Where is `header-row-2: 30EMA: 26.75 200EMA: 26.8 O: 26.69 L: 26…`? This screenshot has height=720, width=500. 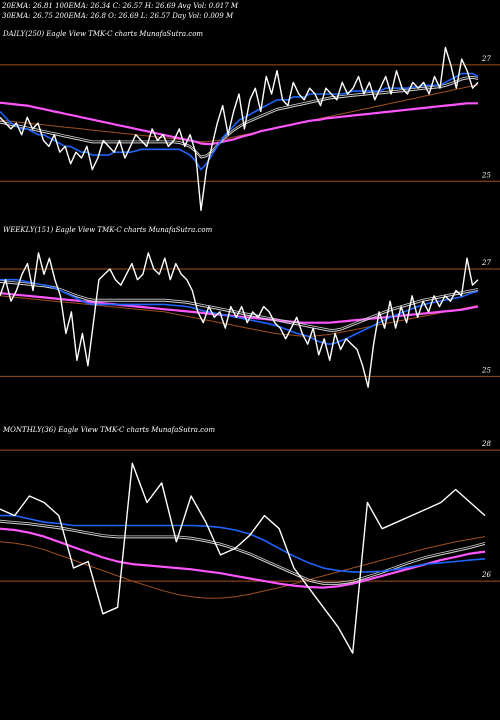
header-row-2: 30EMA: 26.75 200EMA: 26.8 O: 26.69 L: 26… is located at coordinates (118, 16).